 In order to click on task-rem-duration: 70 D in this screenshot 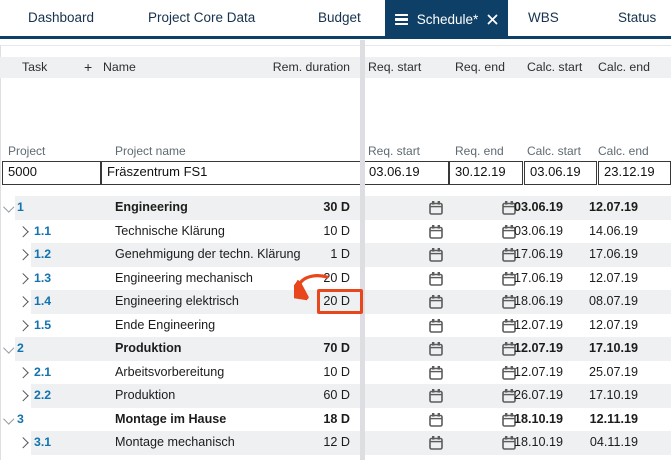, I will do `click(336, 348)`.